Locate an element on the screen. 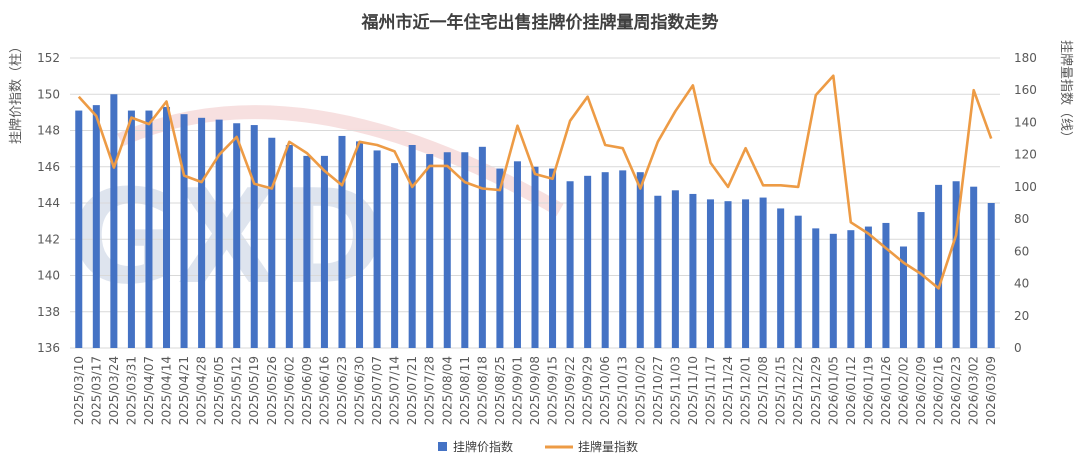 The image size is (1080, 471). x-tick-label: 2025/08/11 is located at coordinates (465, 390).